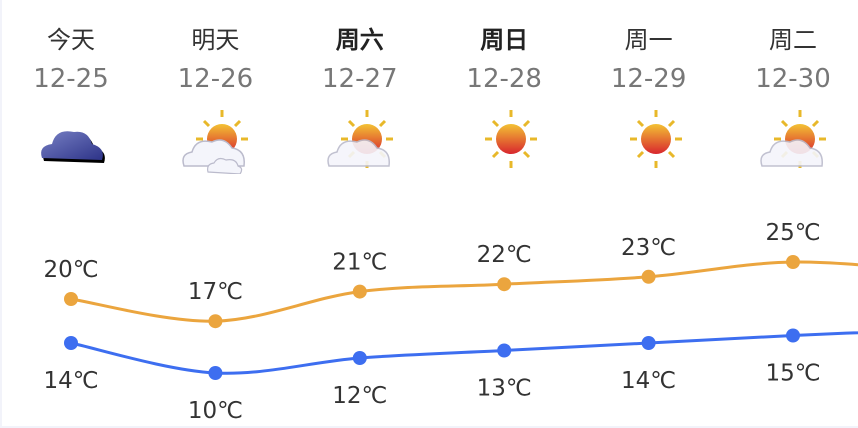 The height and width of the screenshot is (428, 858). What do you see at coordinates (359, 40) in the screenshot?
I see `day-label: 周六` at bounding box center [359, 40].